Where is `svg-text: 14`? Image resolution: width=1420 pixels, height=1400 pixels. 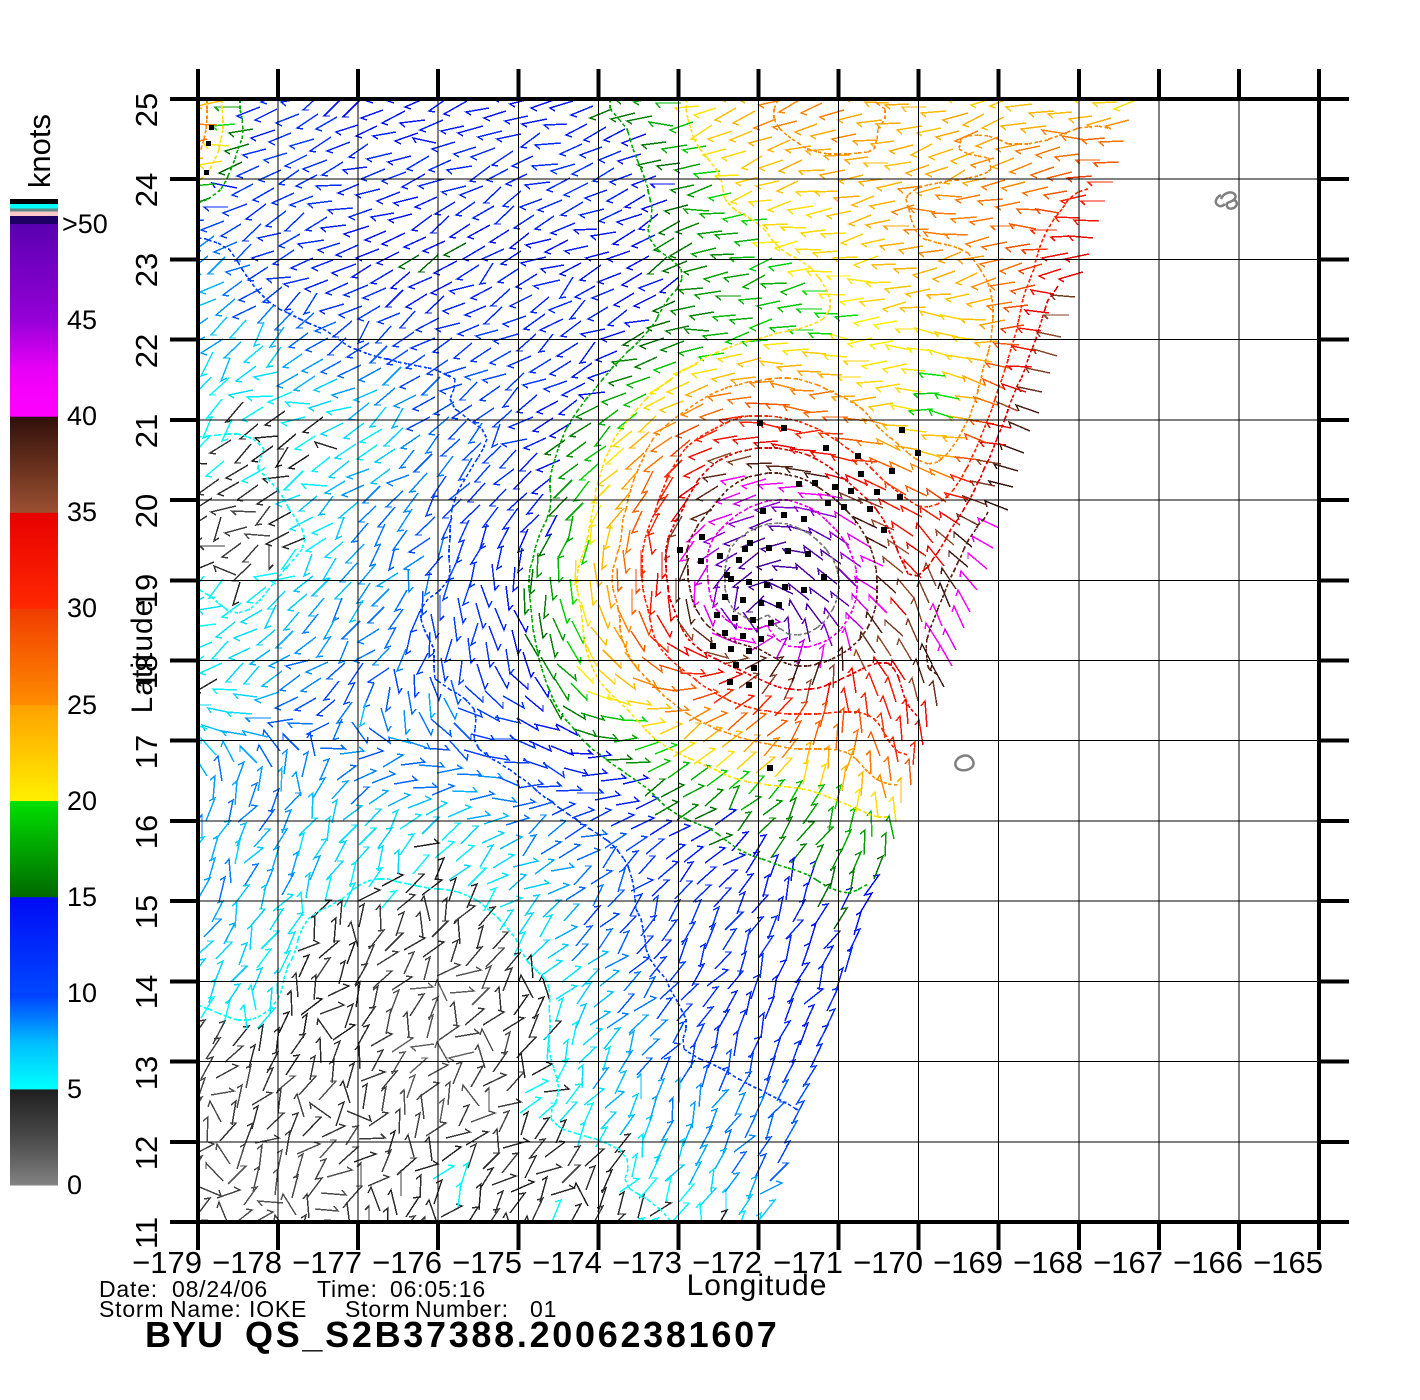
svg-text: 14 is located at coordinates (146, 992).